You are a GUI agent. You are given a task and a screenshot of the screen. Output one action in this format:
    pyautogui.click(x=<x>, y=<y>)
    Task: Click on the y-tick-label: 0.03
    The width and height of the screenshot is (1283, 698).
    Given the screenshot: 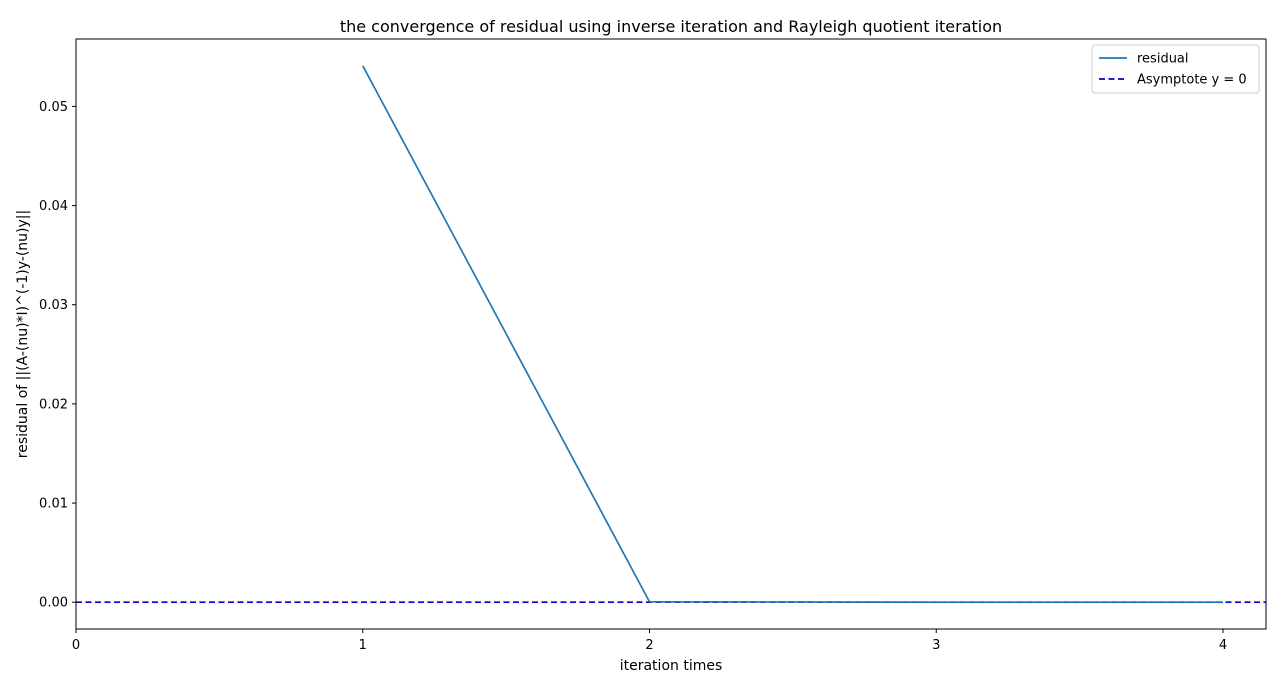 What is the action you would take?
    pyautogui.click(x=53, y=305)
    